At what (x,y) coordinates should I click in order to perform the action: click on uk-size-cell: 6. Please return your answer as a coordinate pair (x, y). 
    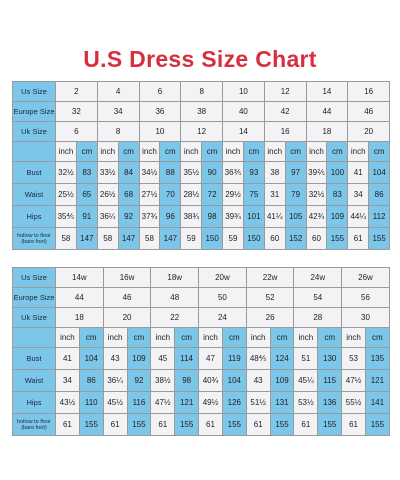
    Looking at the image, I should click on (76, 131).